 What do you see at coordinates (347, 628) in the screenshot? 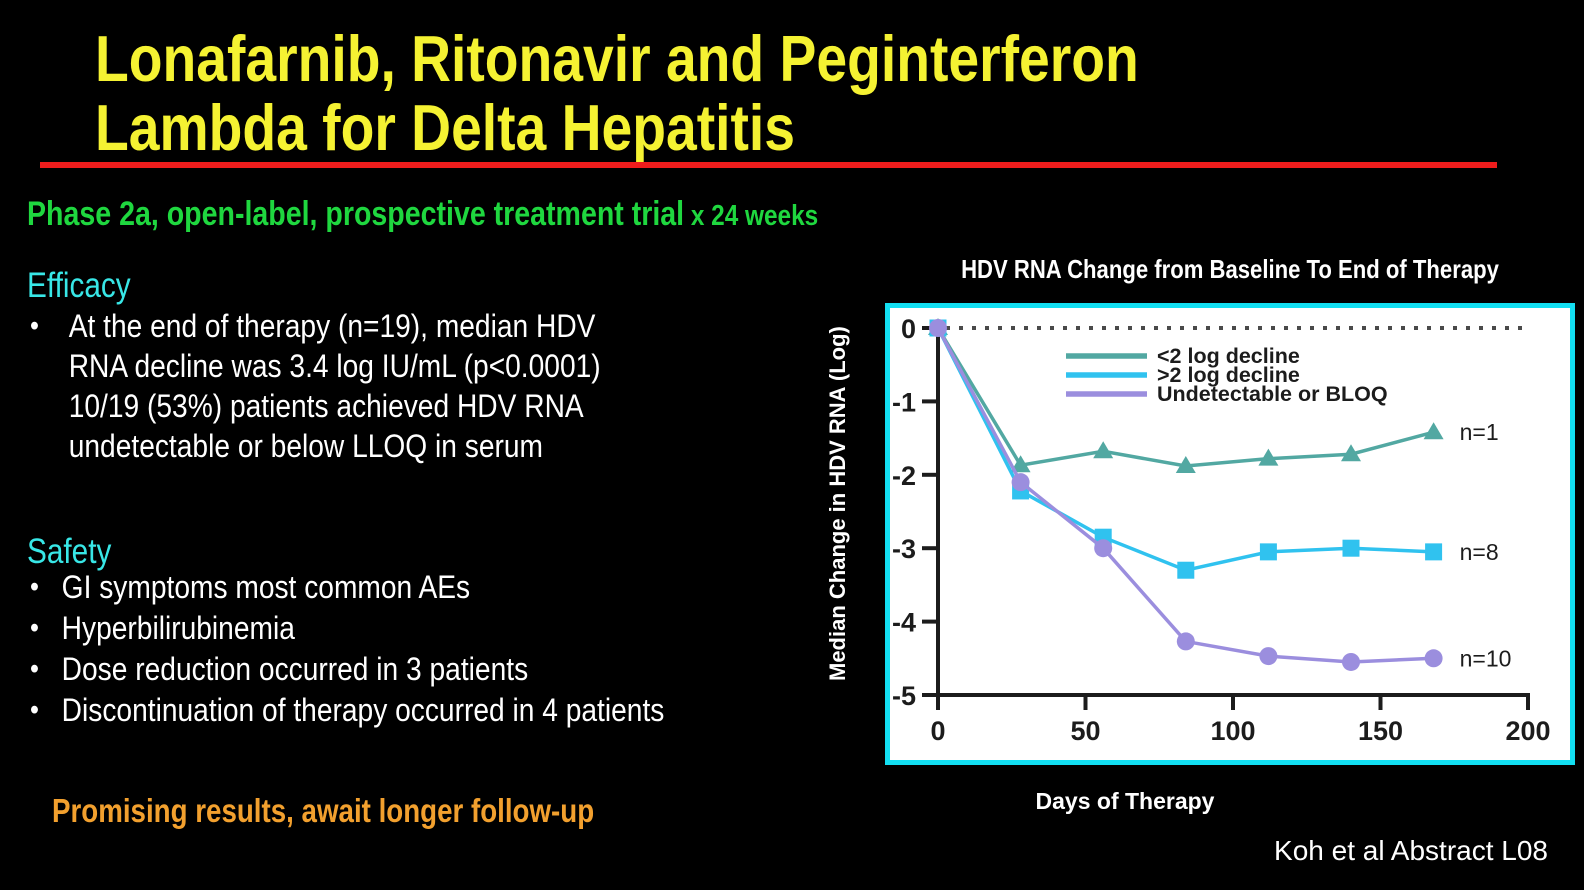
I see `list-item: • Hyperbilirubinemia` at bounding box center [347, 628].